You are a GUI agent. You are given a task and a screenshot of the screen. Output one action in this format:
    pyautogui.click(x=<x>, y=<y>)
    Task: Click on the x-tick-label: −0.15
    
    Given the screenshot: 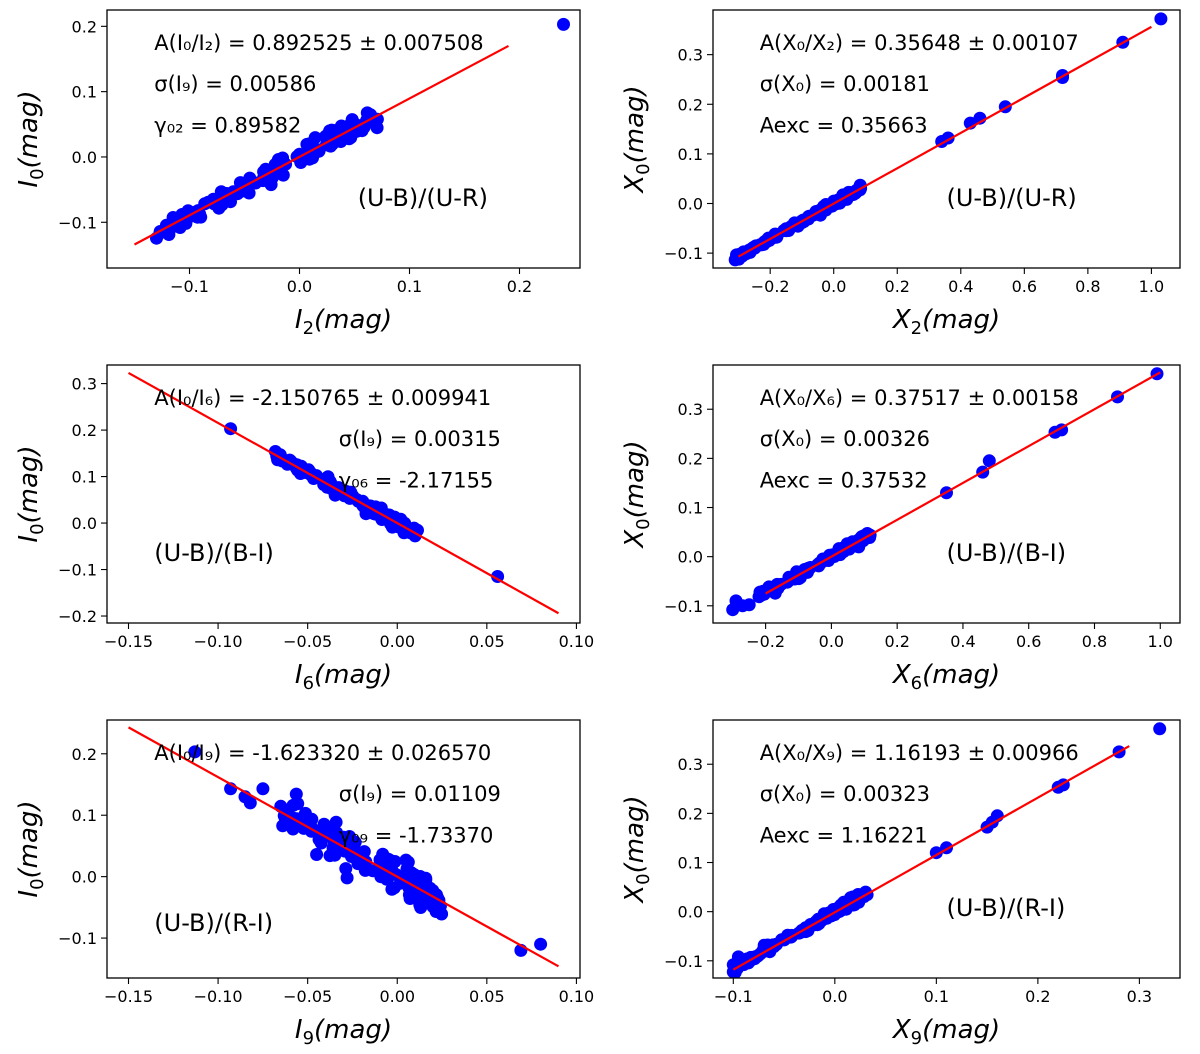 What is the action you would take?
    pyautogui.click(x=128, y=996)
    